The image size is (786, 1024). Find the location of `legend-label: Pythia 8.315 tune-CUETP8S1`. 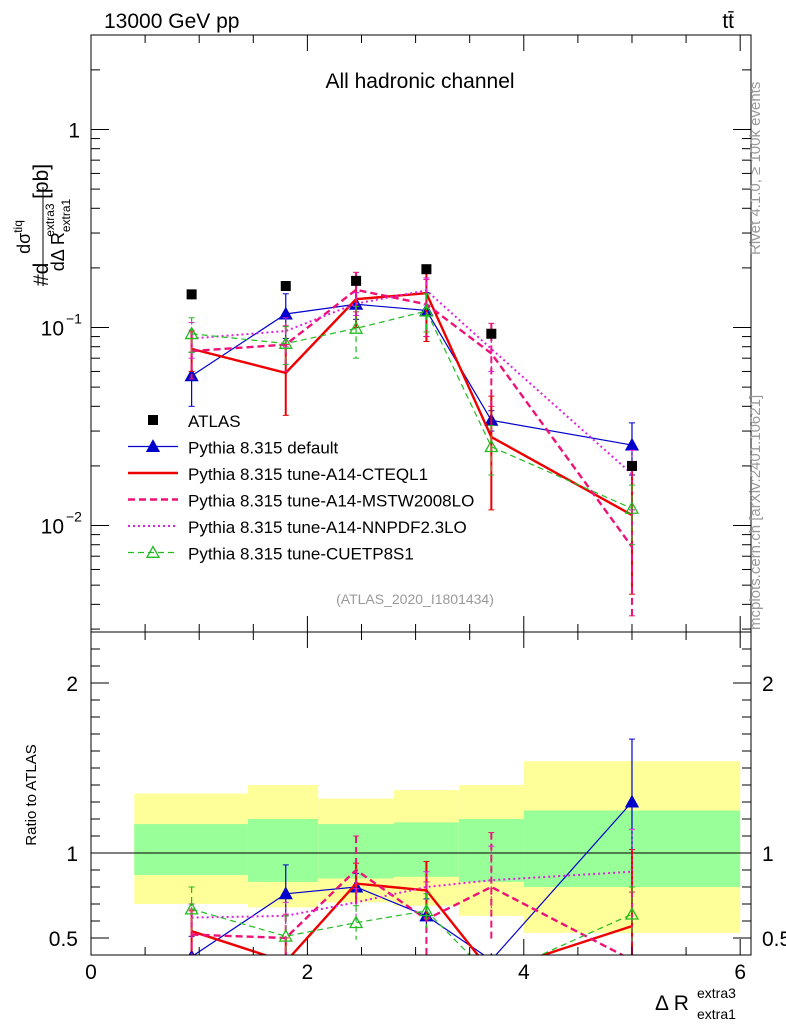

legend-label: Pythia 8.315 tune-CUETP8S1 is located at coordinates (301, 554).